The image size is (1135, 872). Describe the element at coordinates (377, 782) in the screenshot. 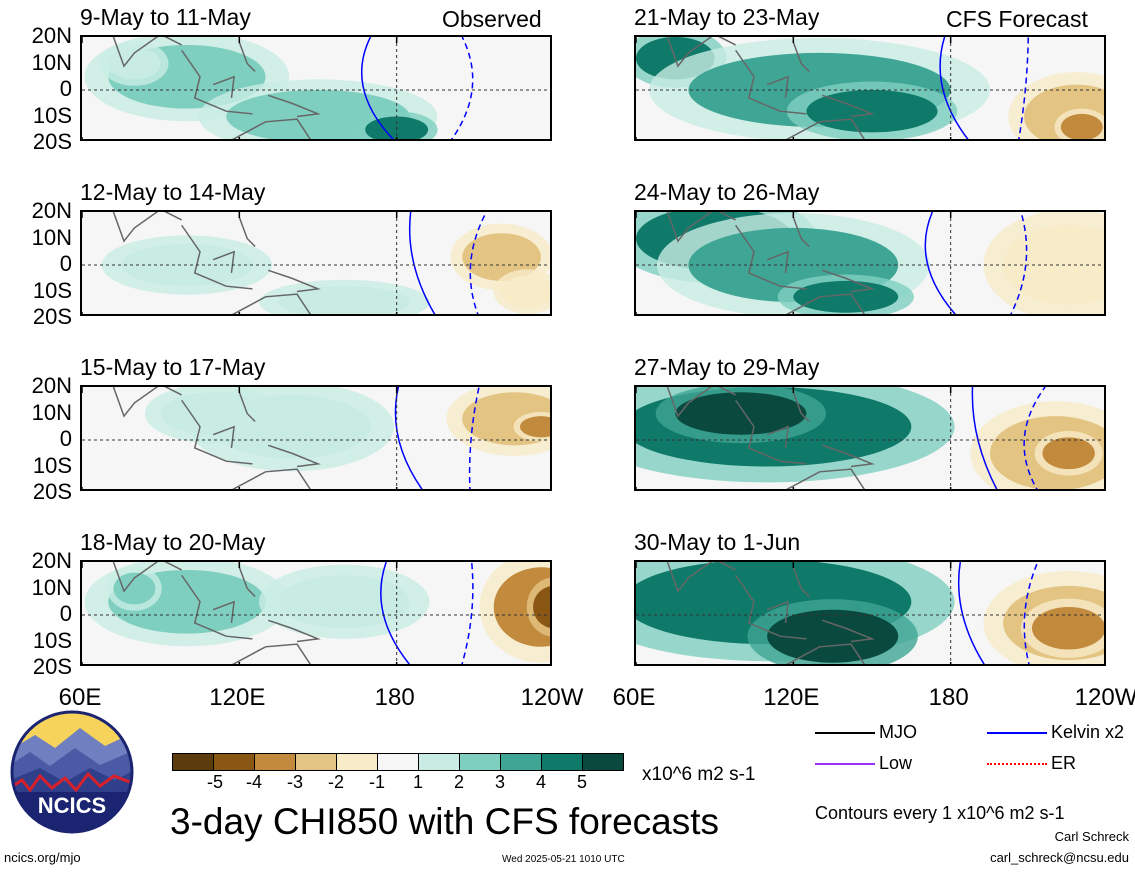

I see `colorbar-label: -1` at that location.